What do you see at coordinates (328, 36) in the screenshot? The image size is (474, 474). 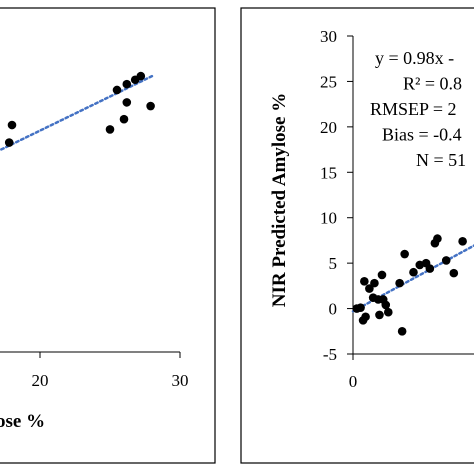 I see `right-y-tick-label: 30` at bounding box center [328, 36].